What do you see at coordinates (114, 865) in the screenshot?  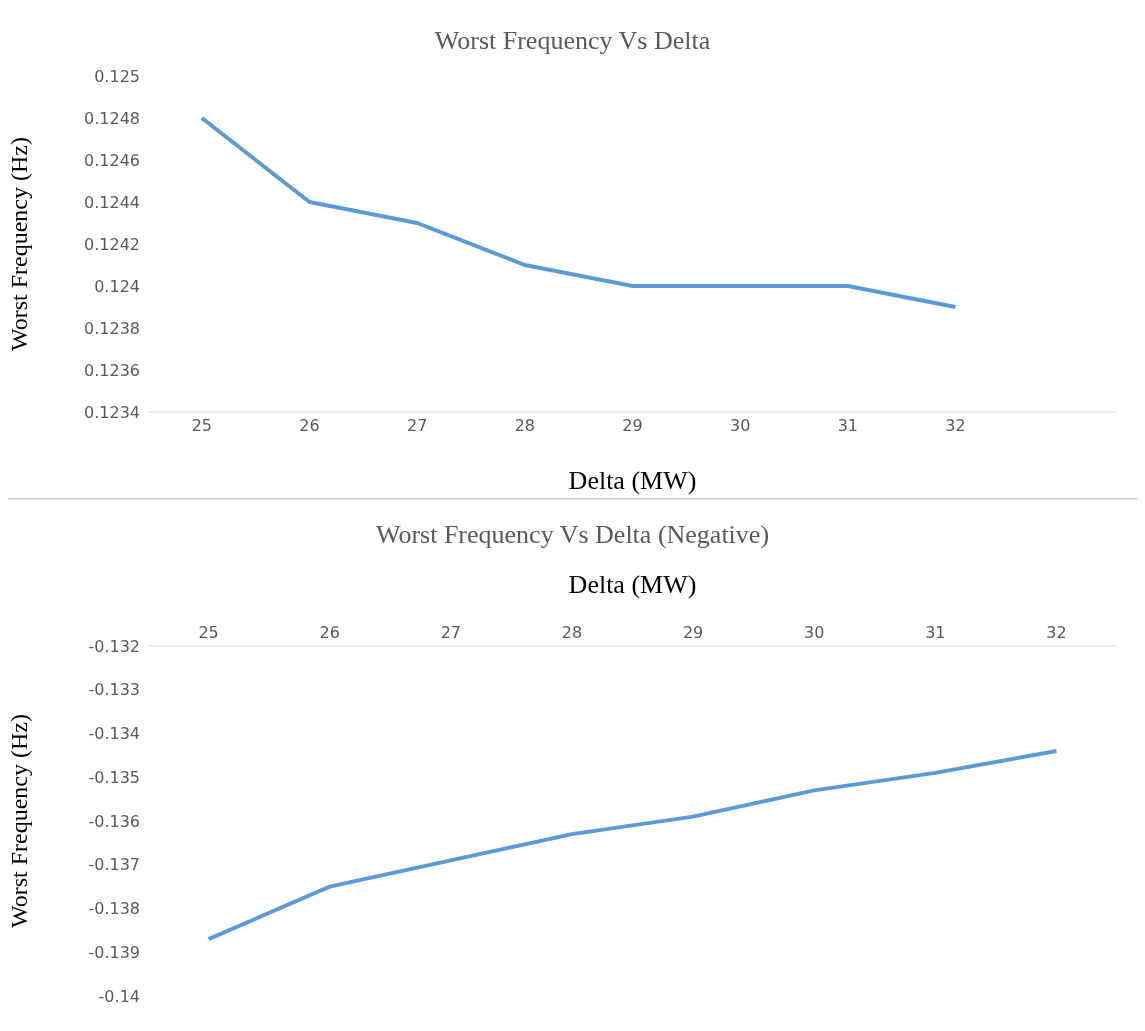 I see `y-tick-label: -0.137` at bounding box center [114, 865].